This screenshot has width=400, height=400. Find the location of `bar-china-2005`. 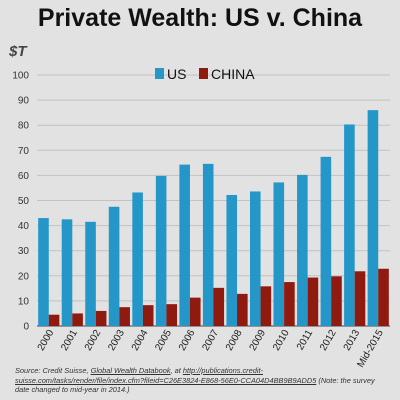

bar-china-2005 is located at coordinates (172, 315).